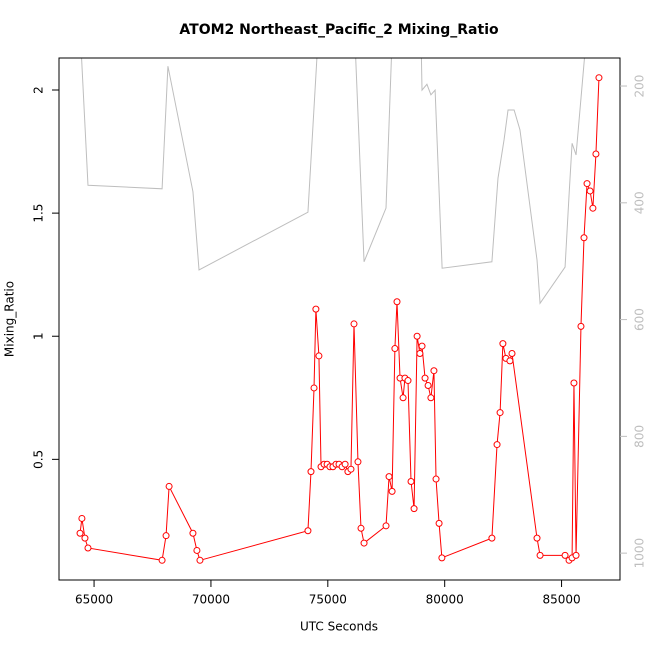 The height and width of the screenshot is (650, 650). What do you see at coordinates (339, 627) in the screenshot?
I see `x-axis-label: UTC Seconds` at bounding box center [339, 627].